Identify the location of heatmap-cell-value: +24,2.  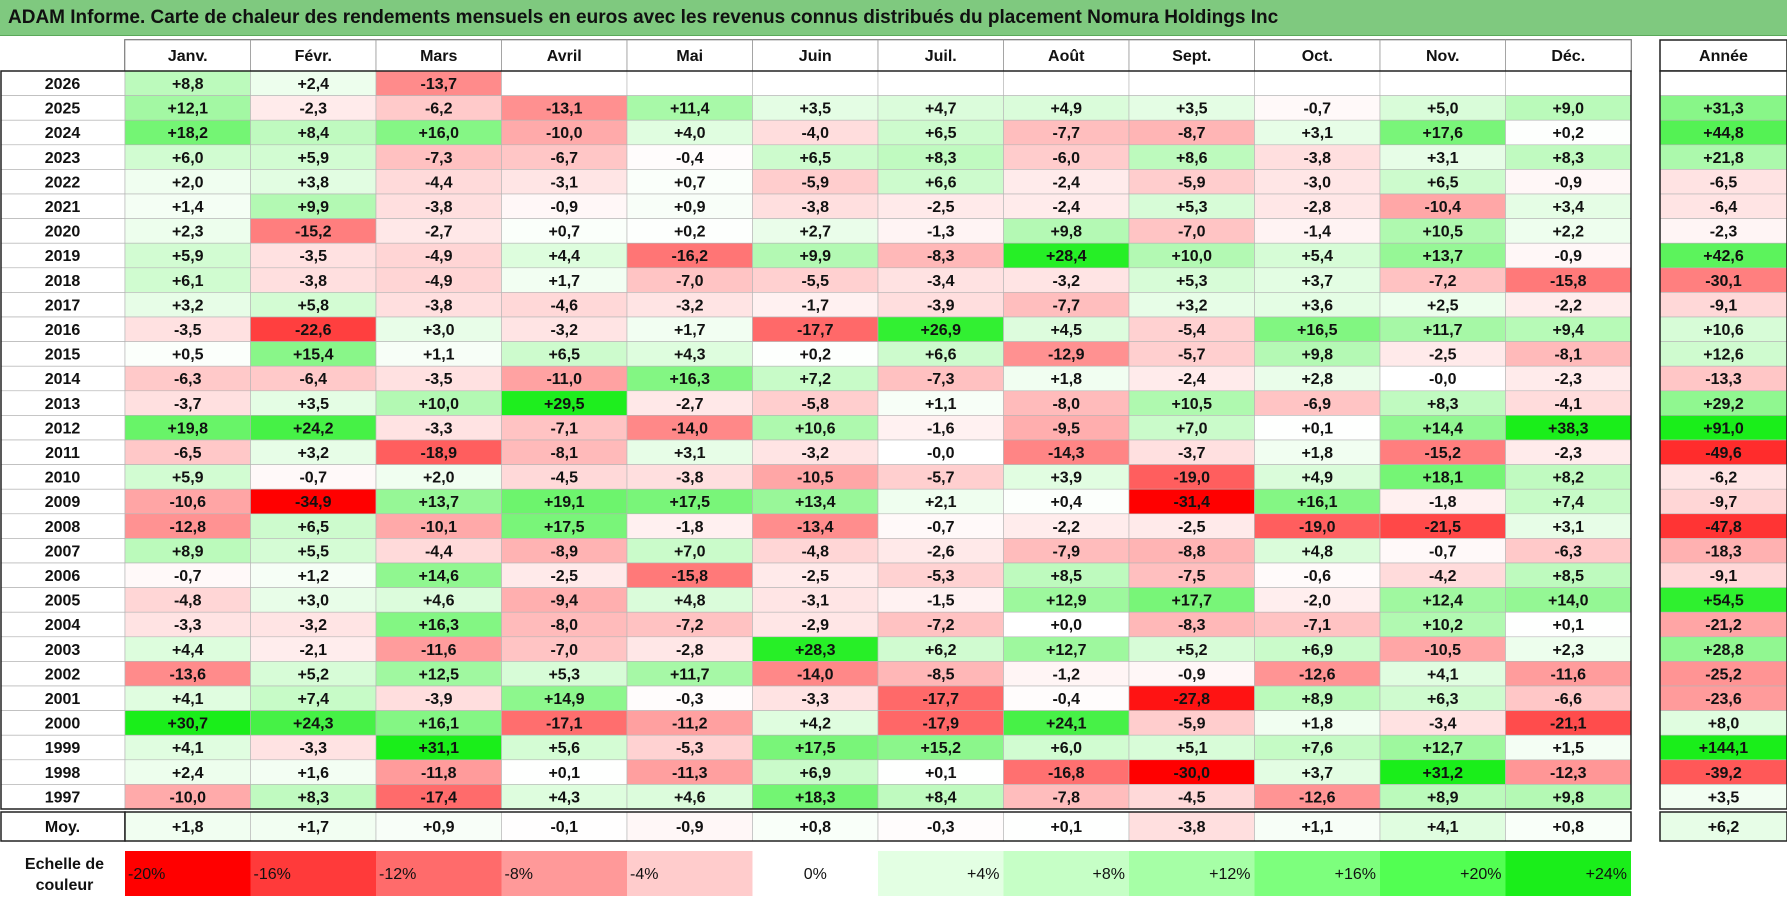
(313, 428).